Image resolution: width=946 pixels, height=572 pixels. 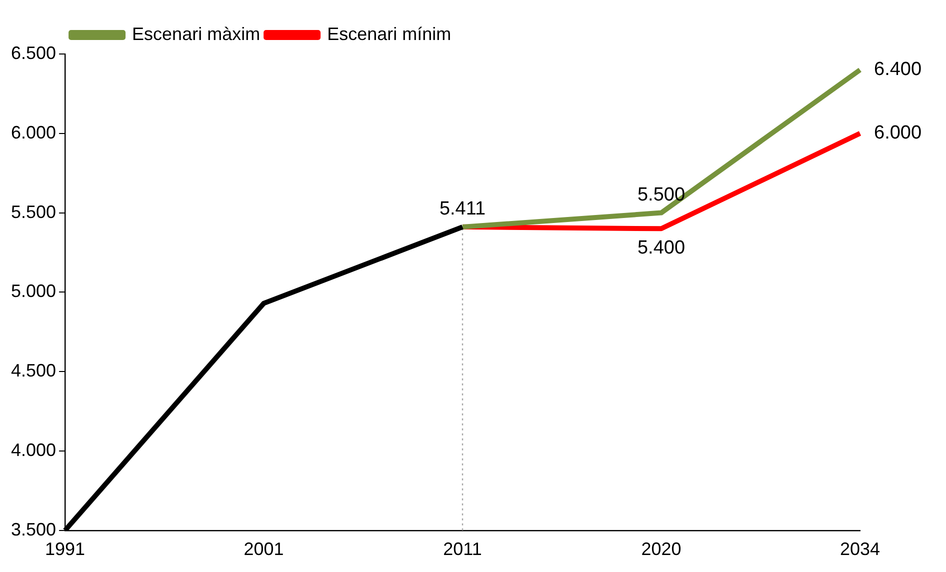 What do you see at coordinates (898, 69) in the screenshot?
I see `data-label: 6.400` at bounding box center [898, 69].